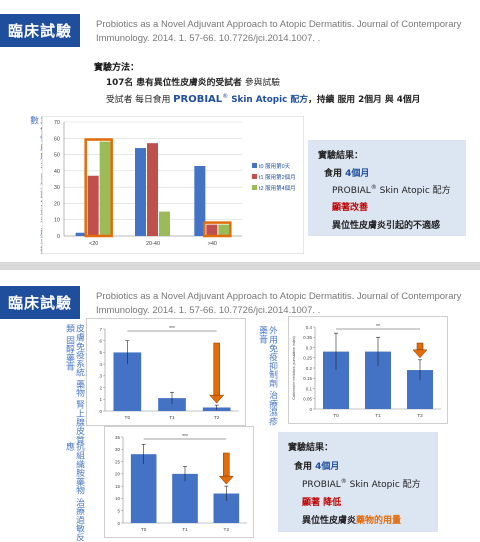 The image size is (480, 542). What do you see at coordinates (307, 378) in the screenshot?
I see `y-tick-label: 0.15` at bounding box center [307, 378].